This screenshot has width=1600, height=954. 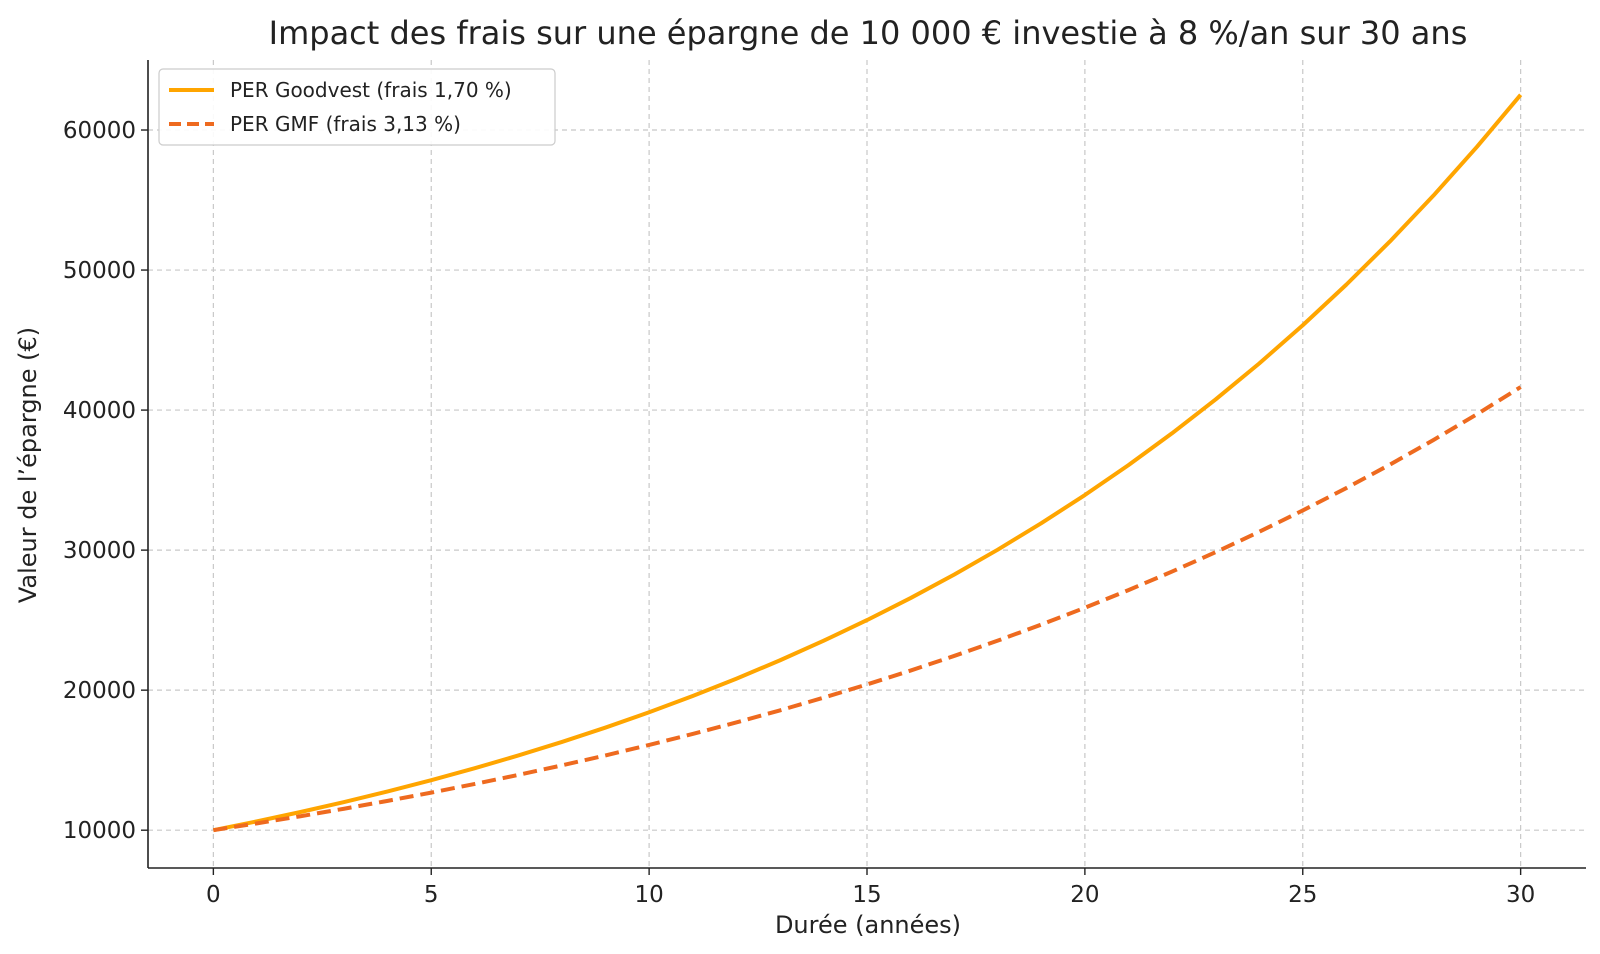 I want to click on x-axis-label: Durée (années), so click(x=868, y=925).